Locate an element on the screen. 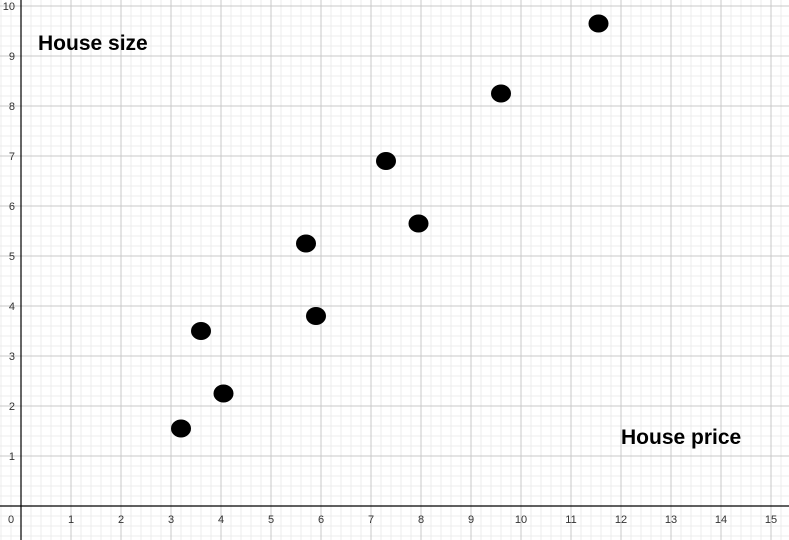  y-tick-labels: 1 2 3 4 5 6 7 8 9 10 is located at coordinates (9, 232).